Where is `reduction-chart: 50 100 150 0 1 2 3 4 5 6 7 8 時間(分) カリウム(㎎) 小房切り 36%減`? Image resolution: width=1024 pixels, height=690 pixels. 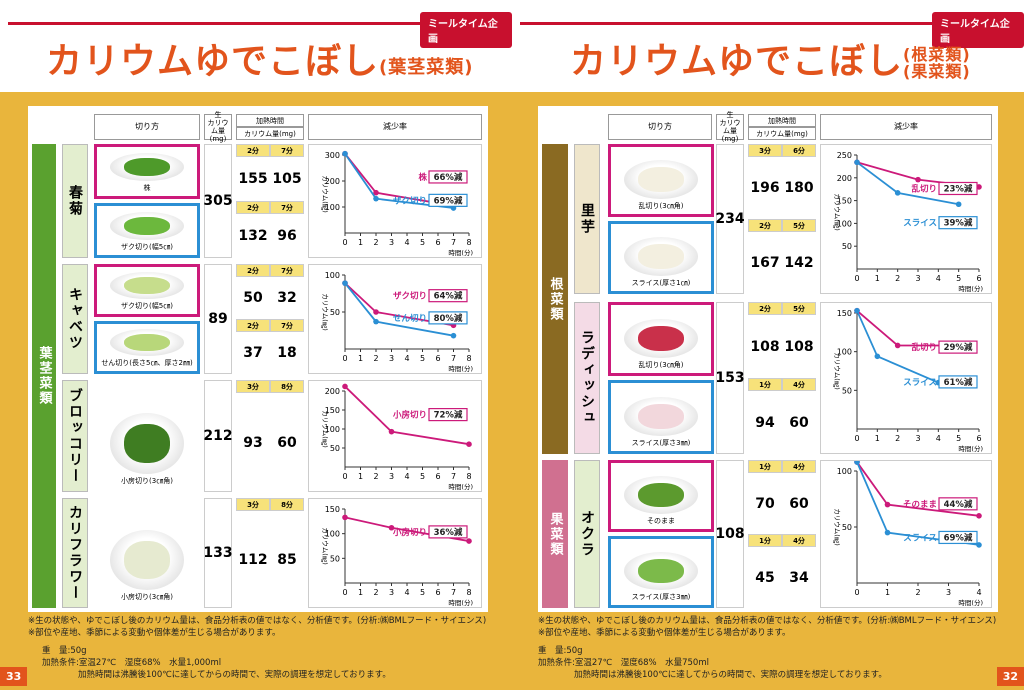
reduction-chart: 50 100 150 0 1 2 3 4 5 6 7 8 時間(分) カリウム(㎎) 小房切り 36%減 is located at coordinates (395, 553).